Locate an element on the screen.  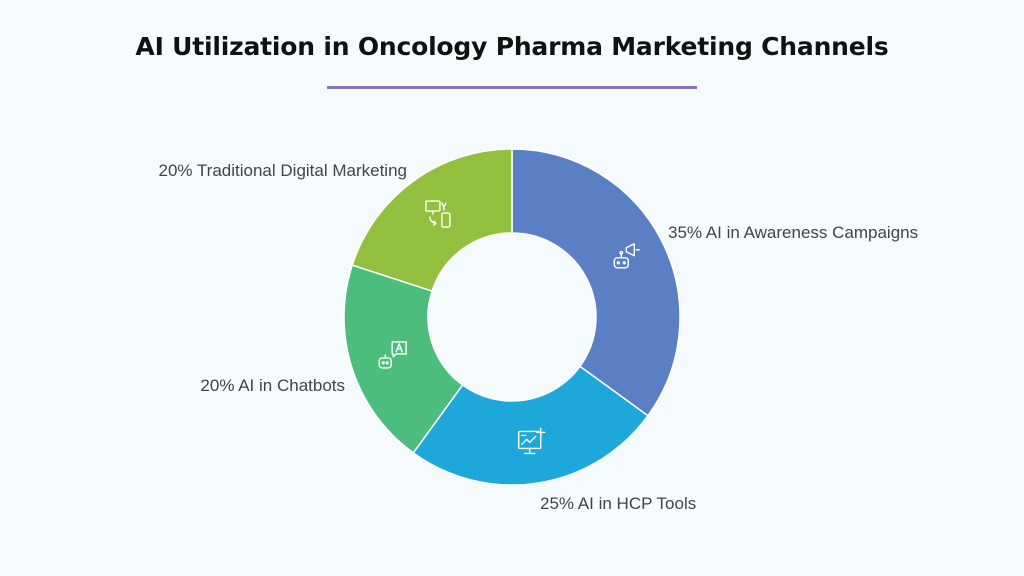
slice-label: 20% Traditional Digital Marketing is located at coordinates (282, 170).